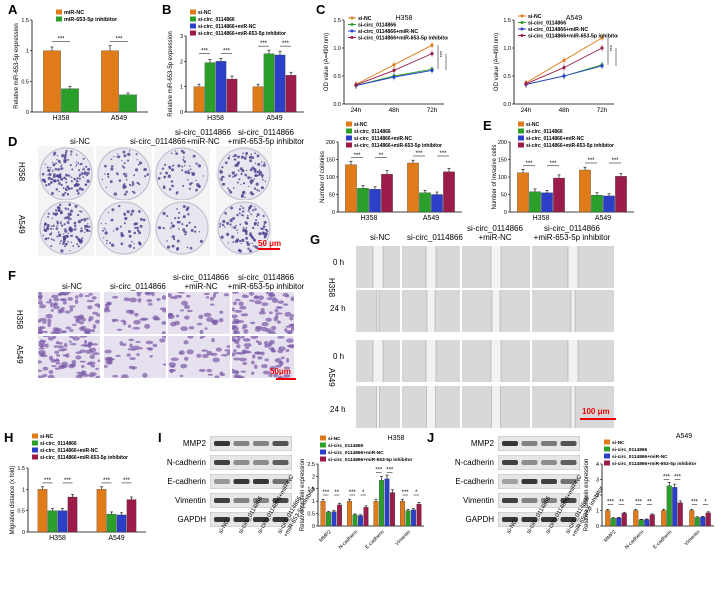 The image size is (719, 591). Describe the element at coordinates (621, 502) in the screenshot. I see `significance-label: **` at that location.